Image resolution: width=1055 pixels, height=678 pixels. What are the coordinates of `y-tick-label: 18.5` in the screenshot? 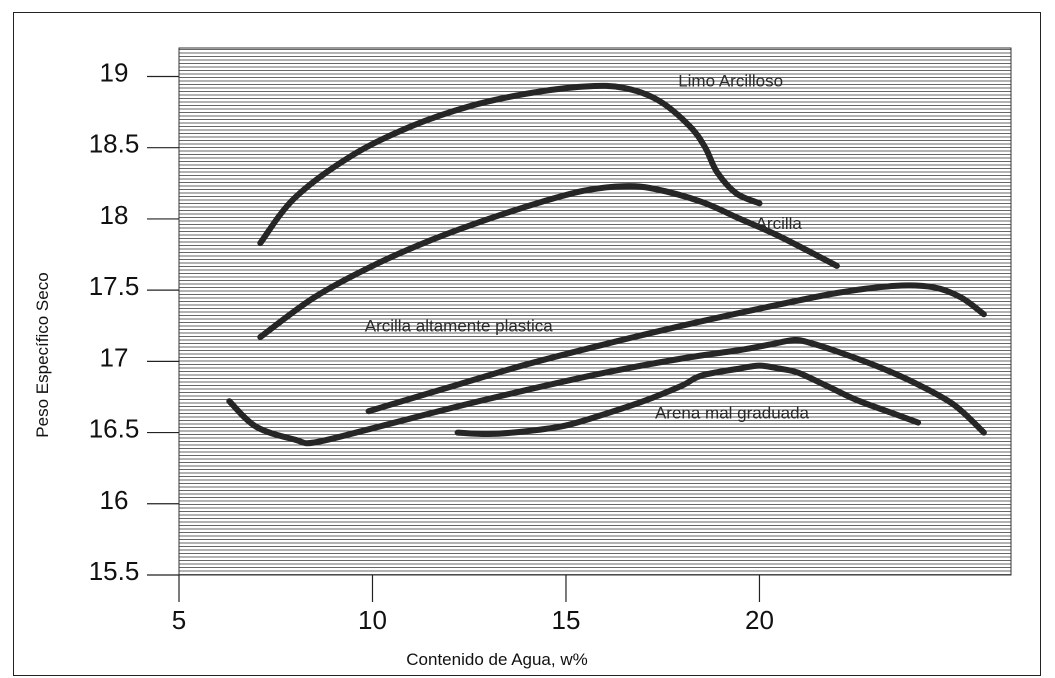 It's located at (114, 144).